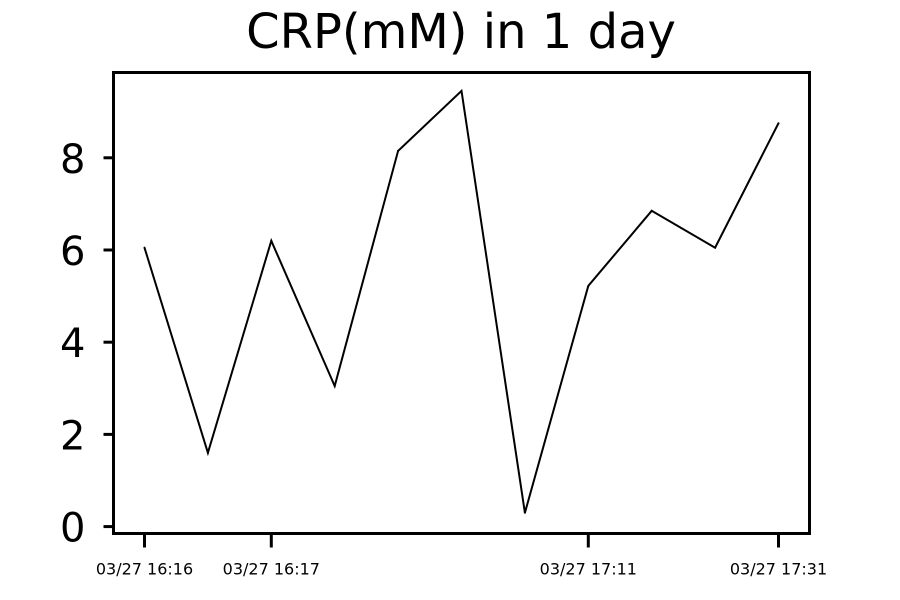 The height and width of the screenshot is (600, 900). I want to click on x-tick-label: 03/27 17:11, so click(588, 569).